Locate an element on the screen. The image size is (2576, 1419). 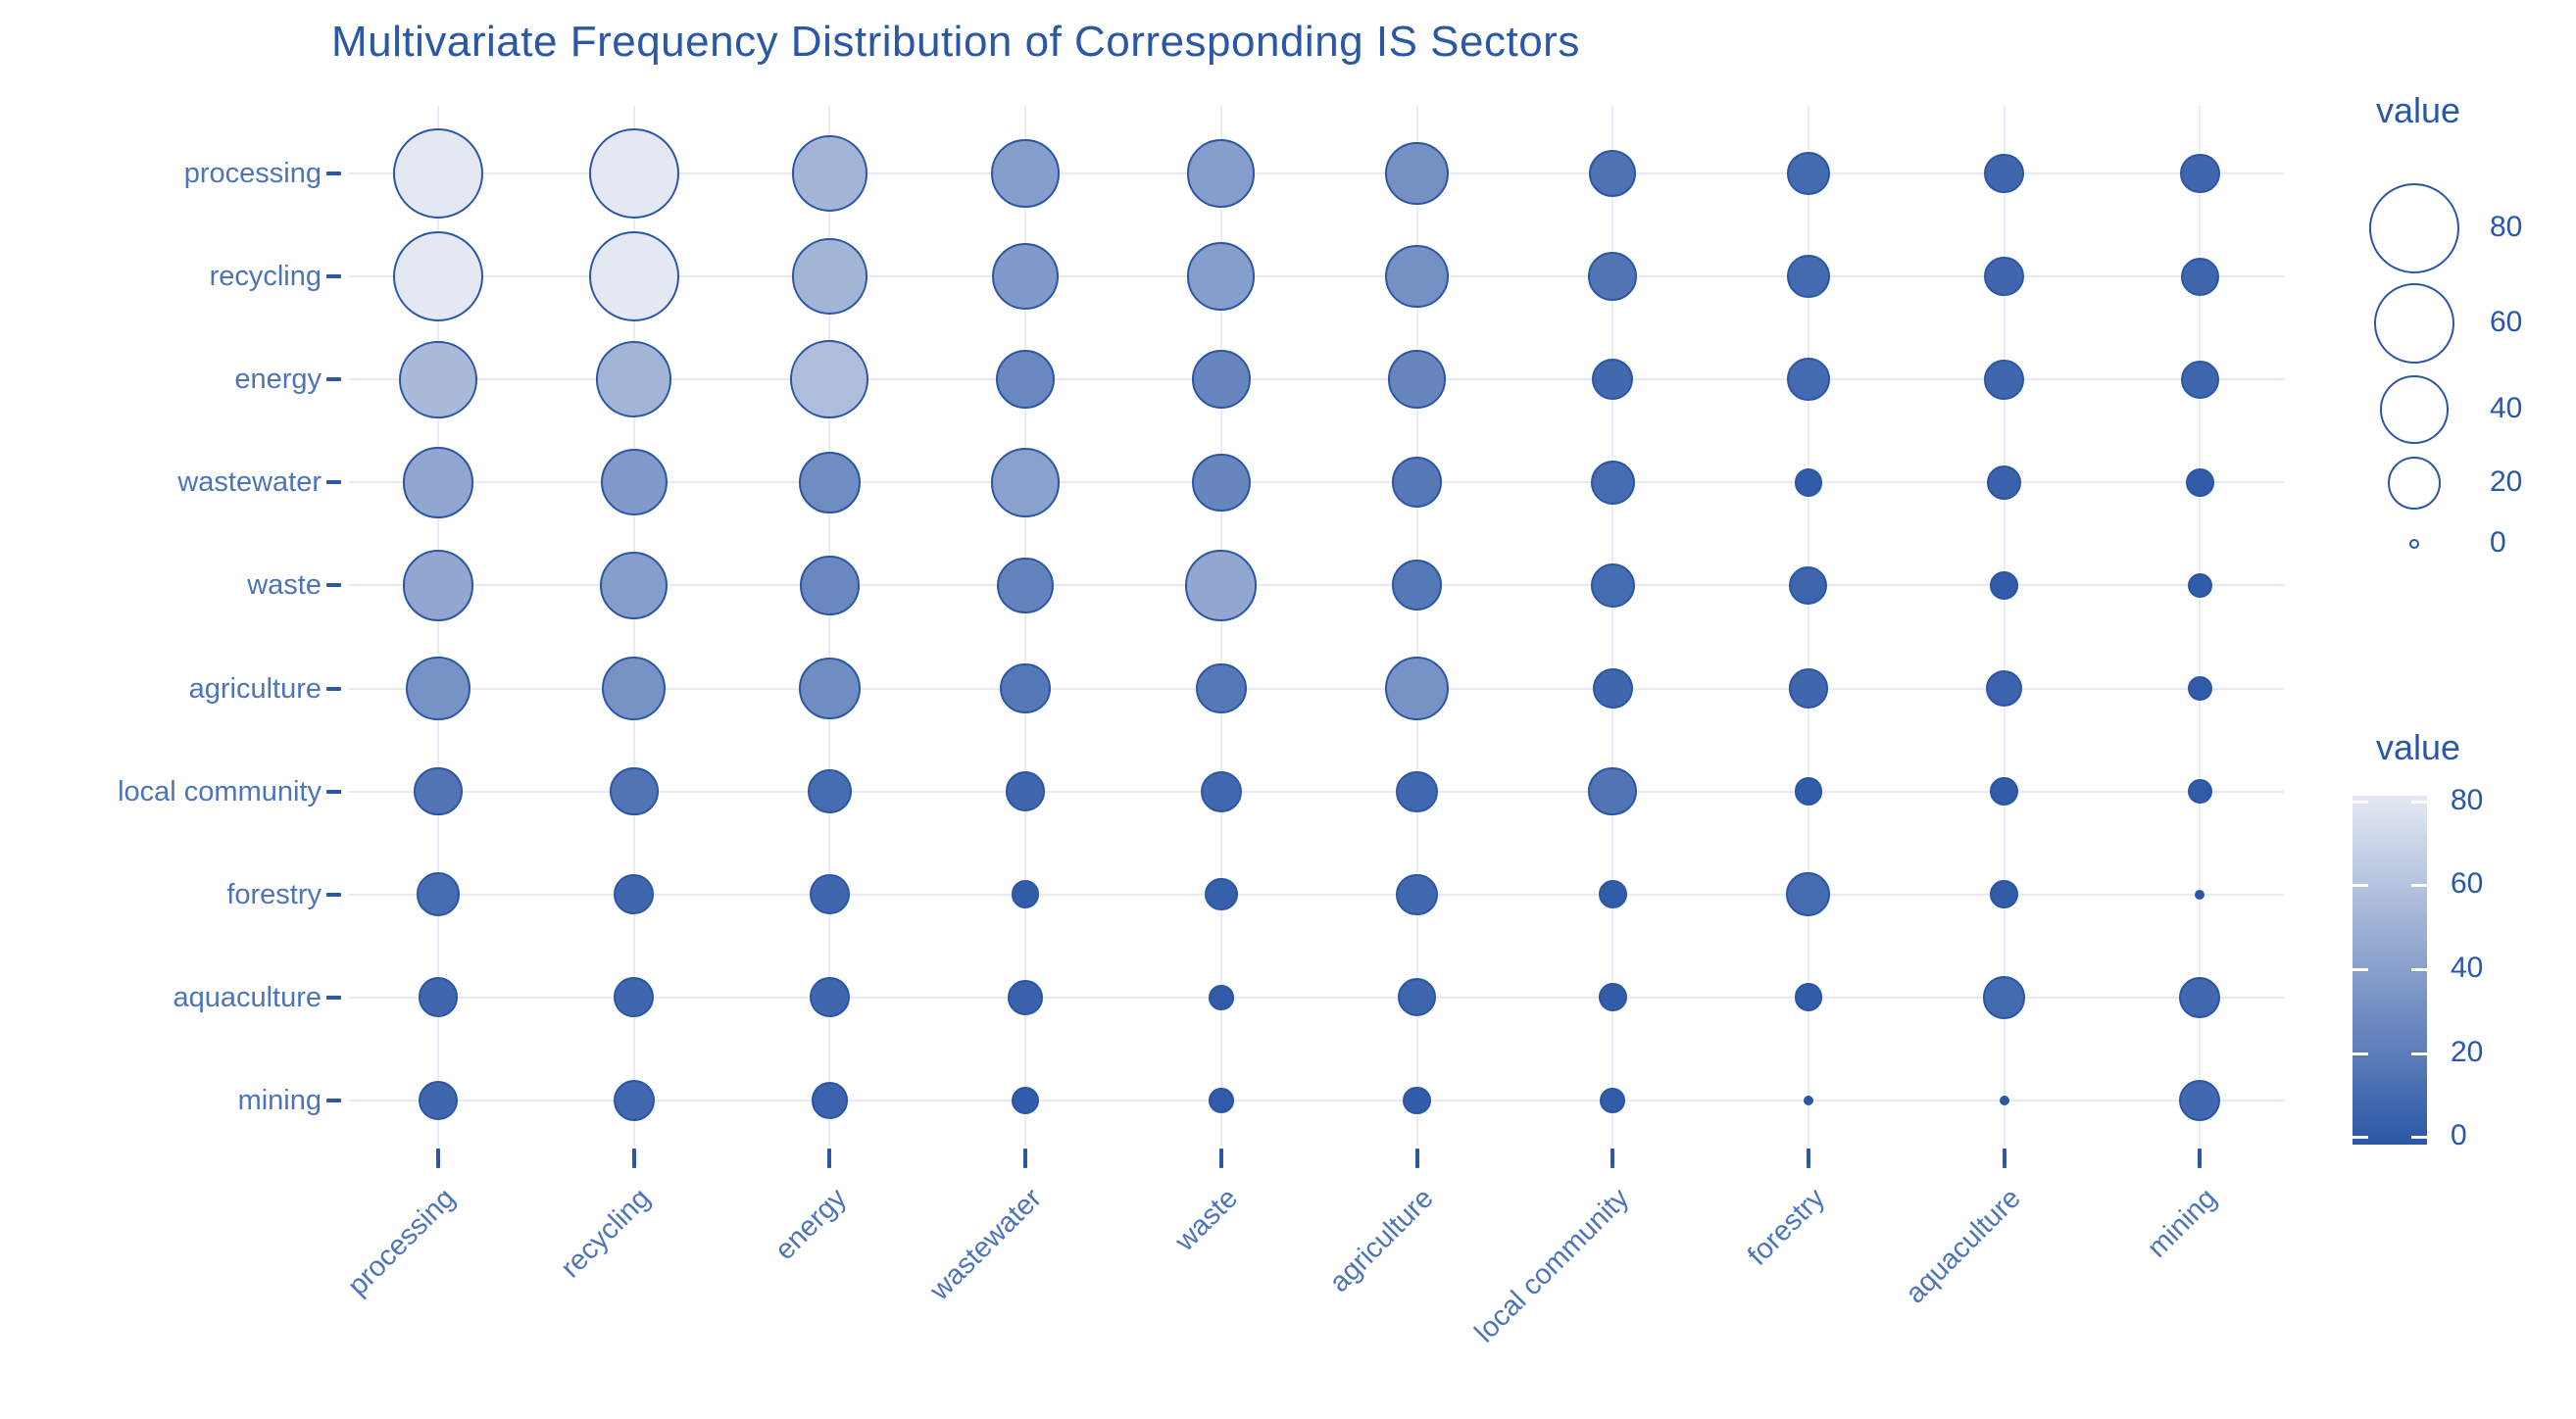
bubble-processing-x-energy is located at coordinates (829, 173).